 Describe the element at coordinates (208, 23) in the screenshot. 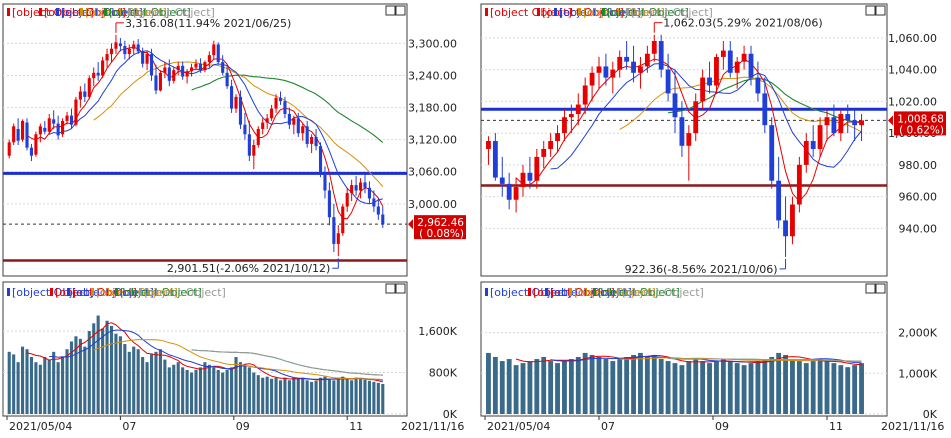

I see `high-annotation: 3,316.08(11.94% 2021/06/25)` at that location.